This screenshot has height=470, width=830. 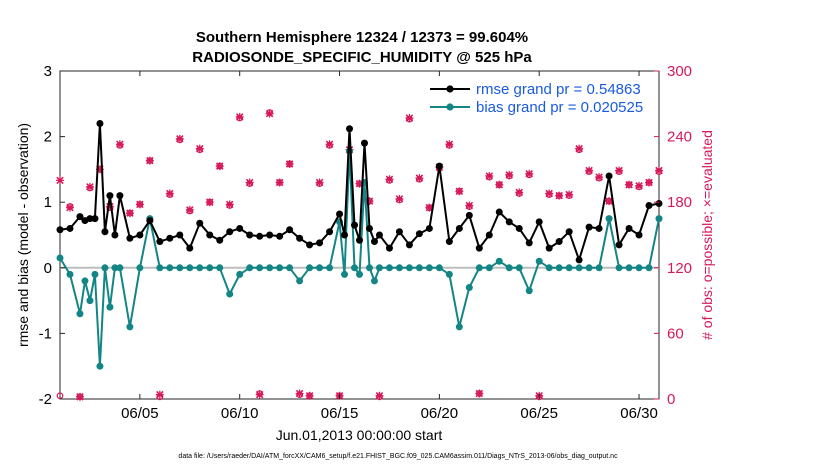 What do you see at coordinates (558, 89) in the screenshot?
I see `legend-rmse-label: rmse grand pr = 0.54863` at bounding box center [558, 89].